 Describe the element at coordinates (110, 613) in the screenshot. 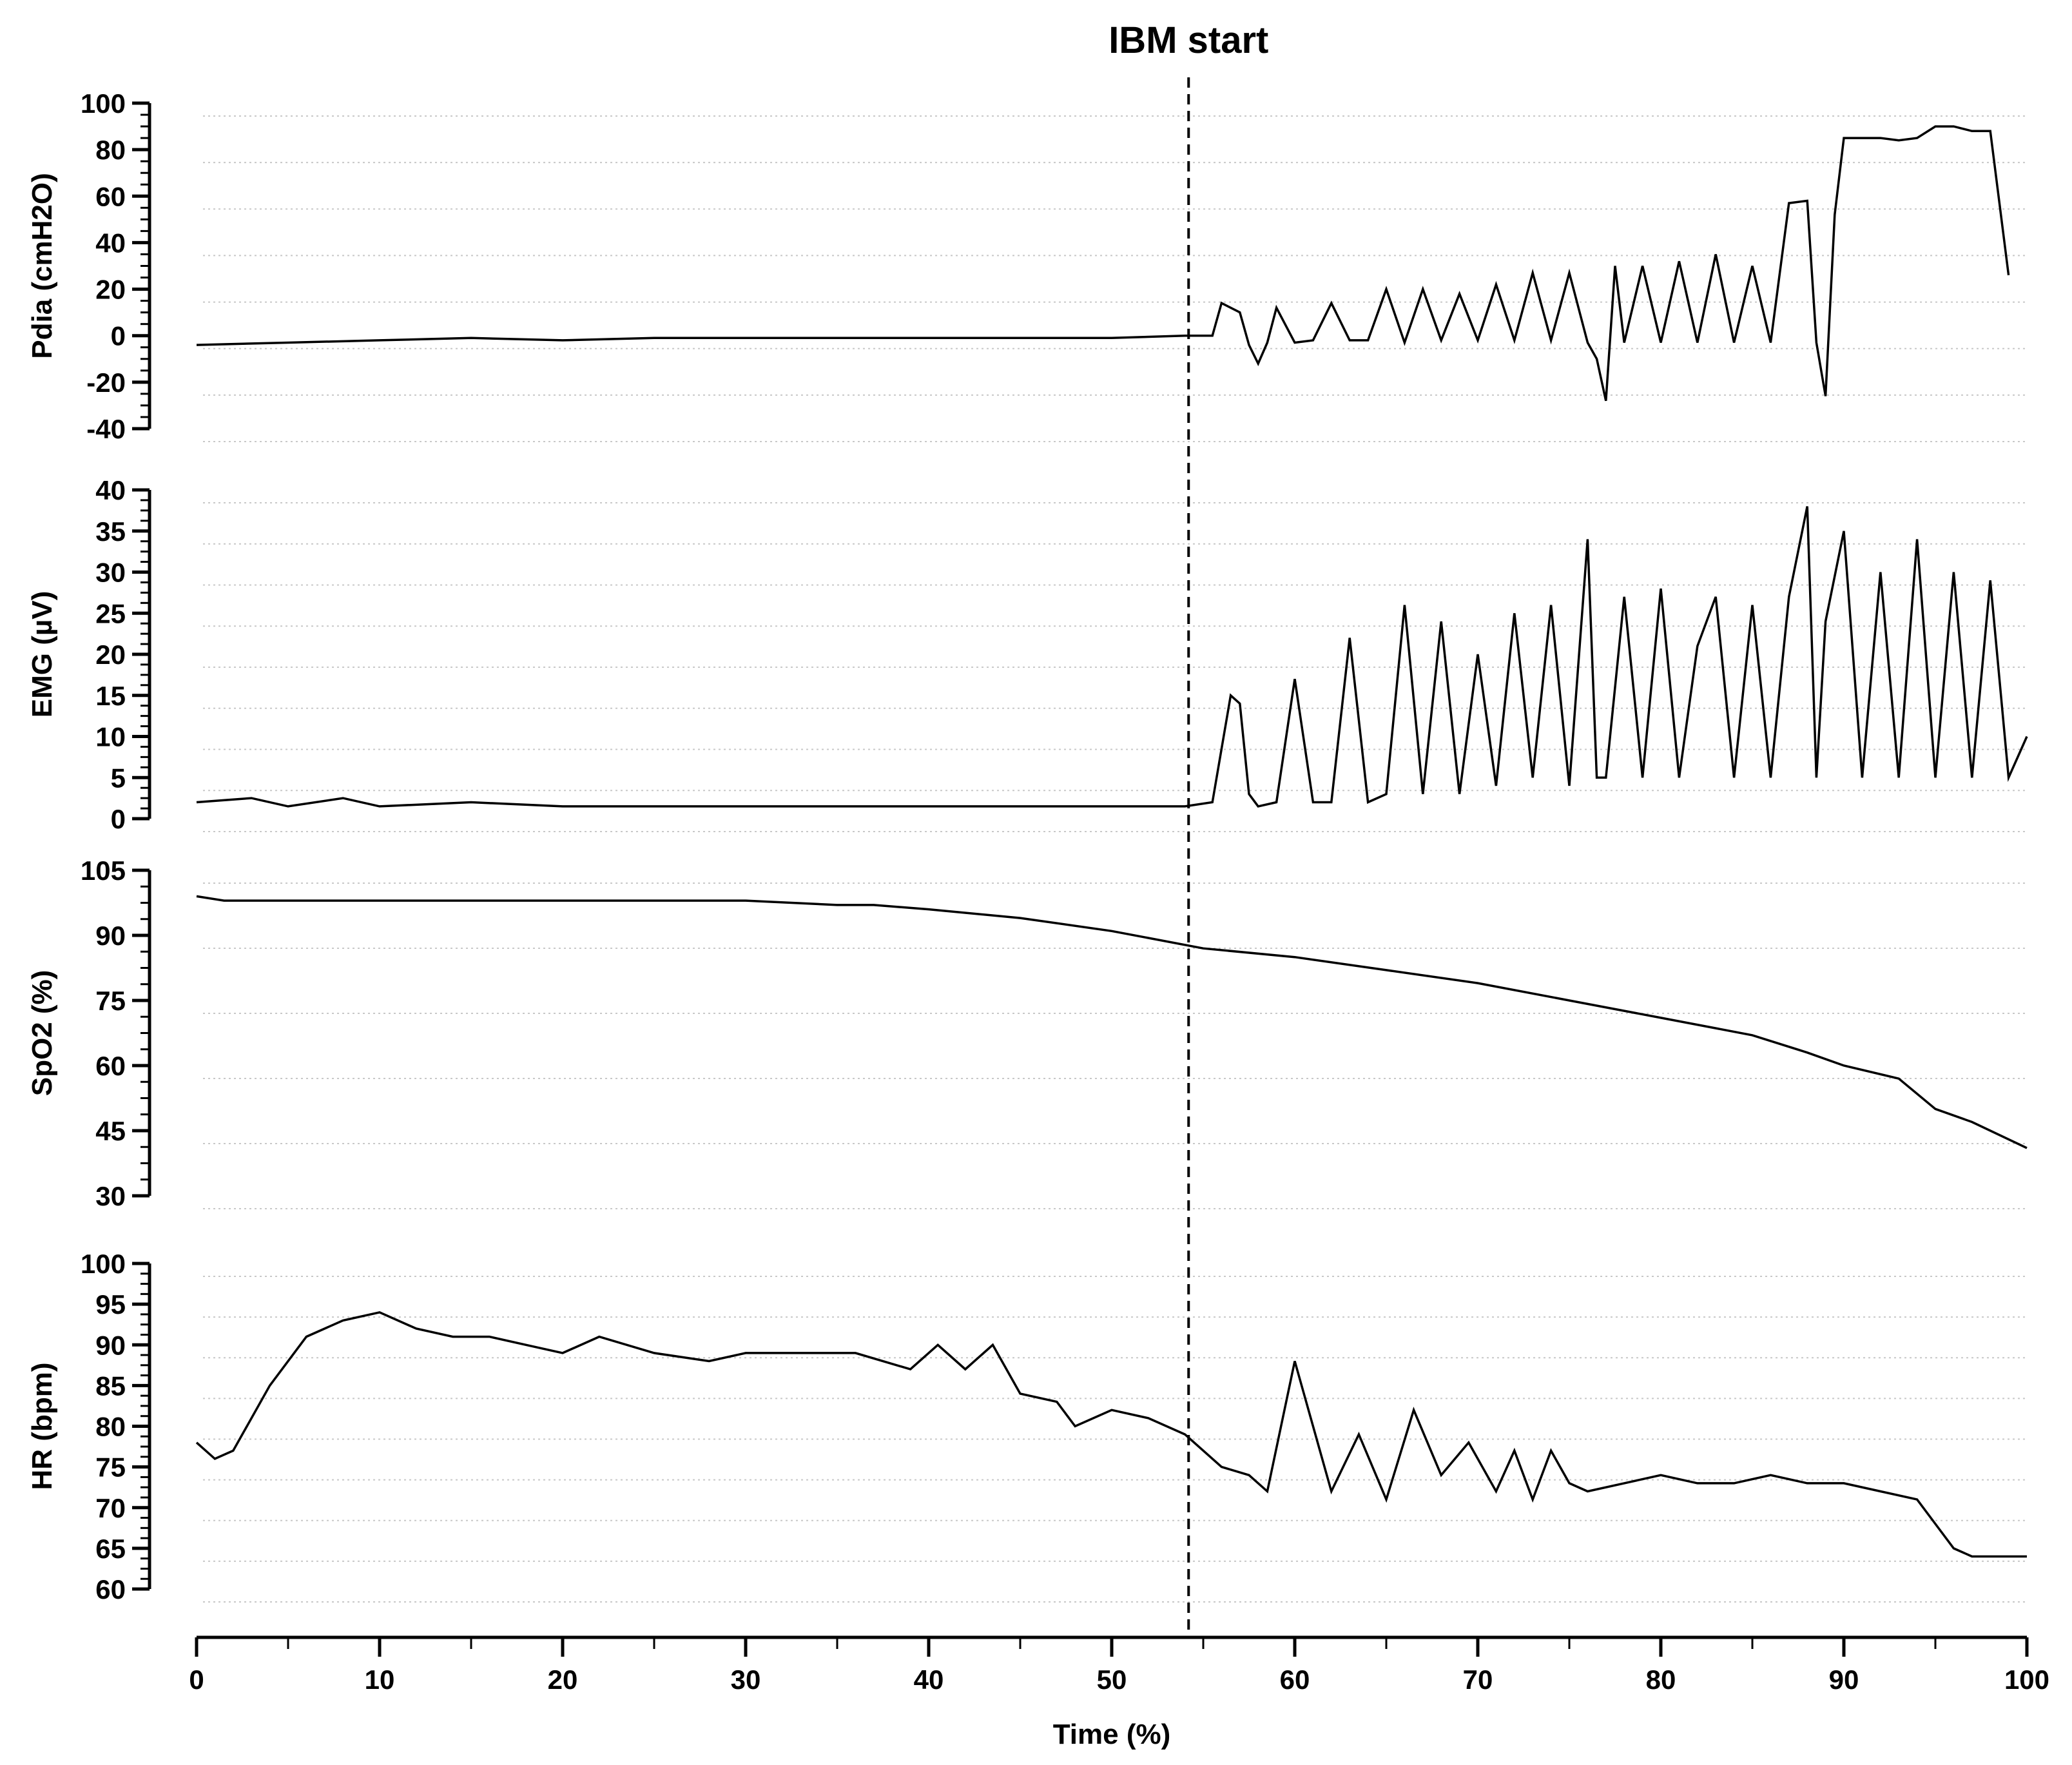

I see `emg-y-tick-label: 25` at that location.